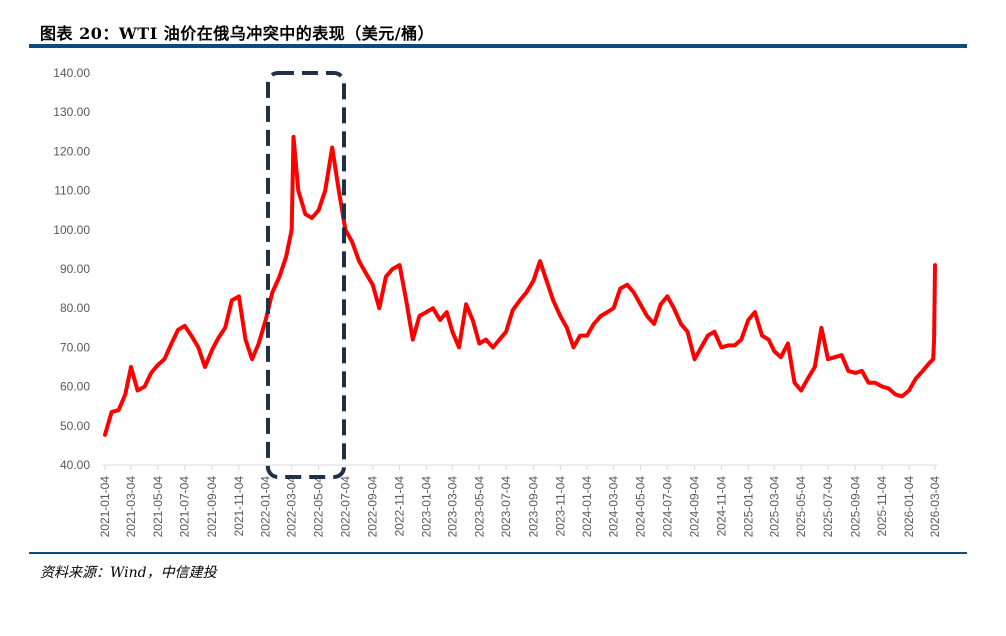 The height and width of the screenshot is (636, 1006). Describe the element at coordinates (560, 506) in the screenshot. I see `x-tick-label: 2023-11-04` at that location.